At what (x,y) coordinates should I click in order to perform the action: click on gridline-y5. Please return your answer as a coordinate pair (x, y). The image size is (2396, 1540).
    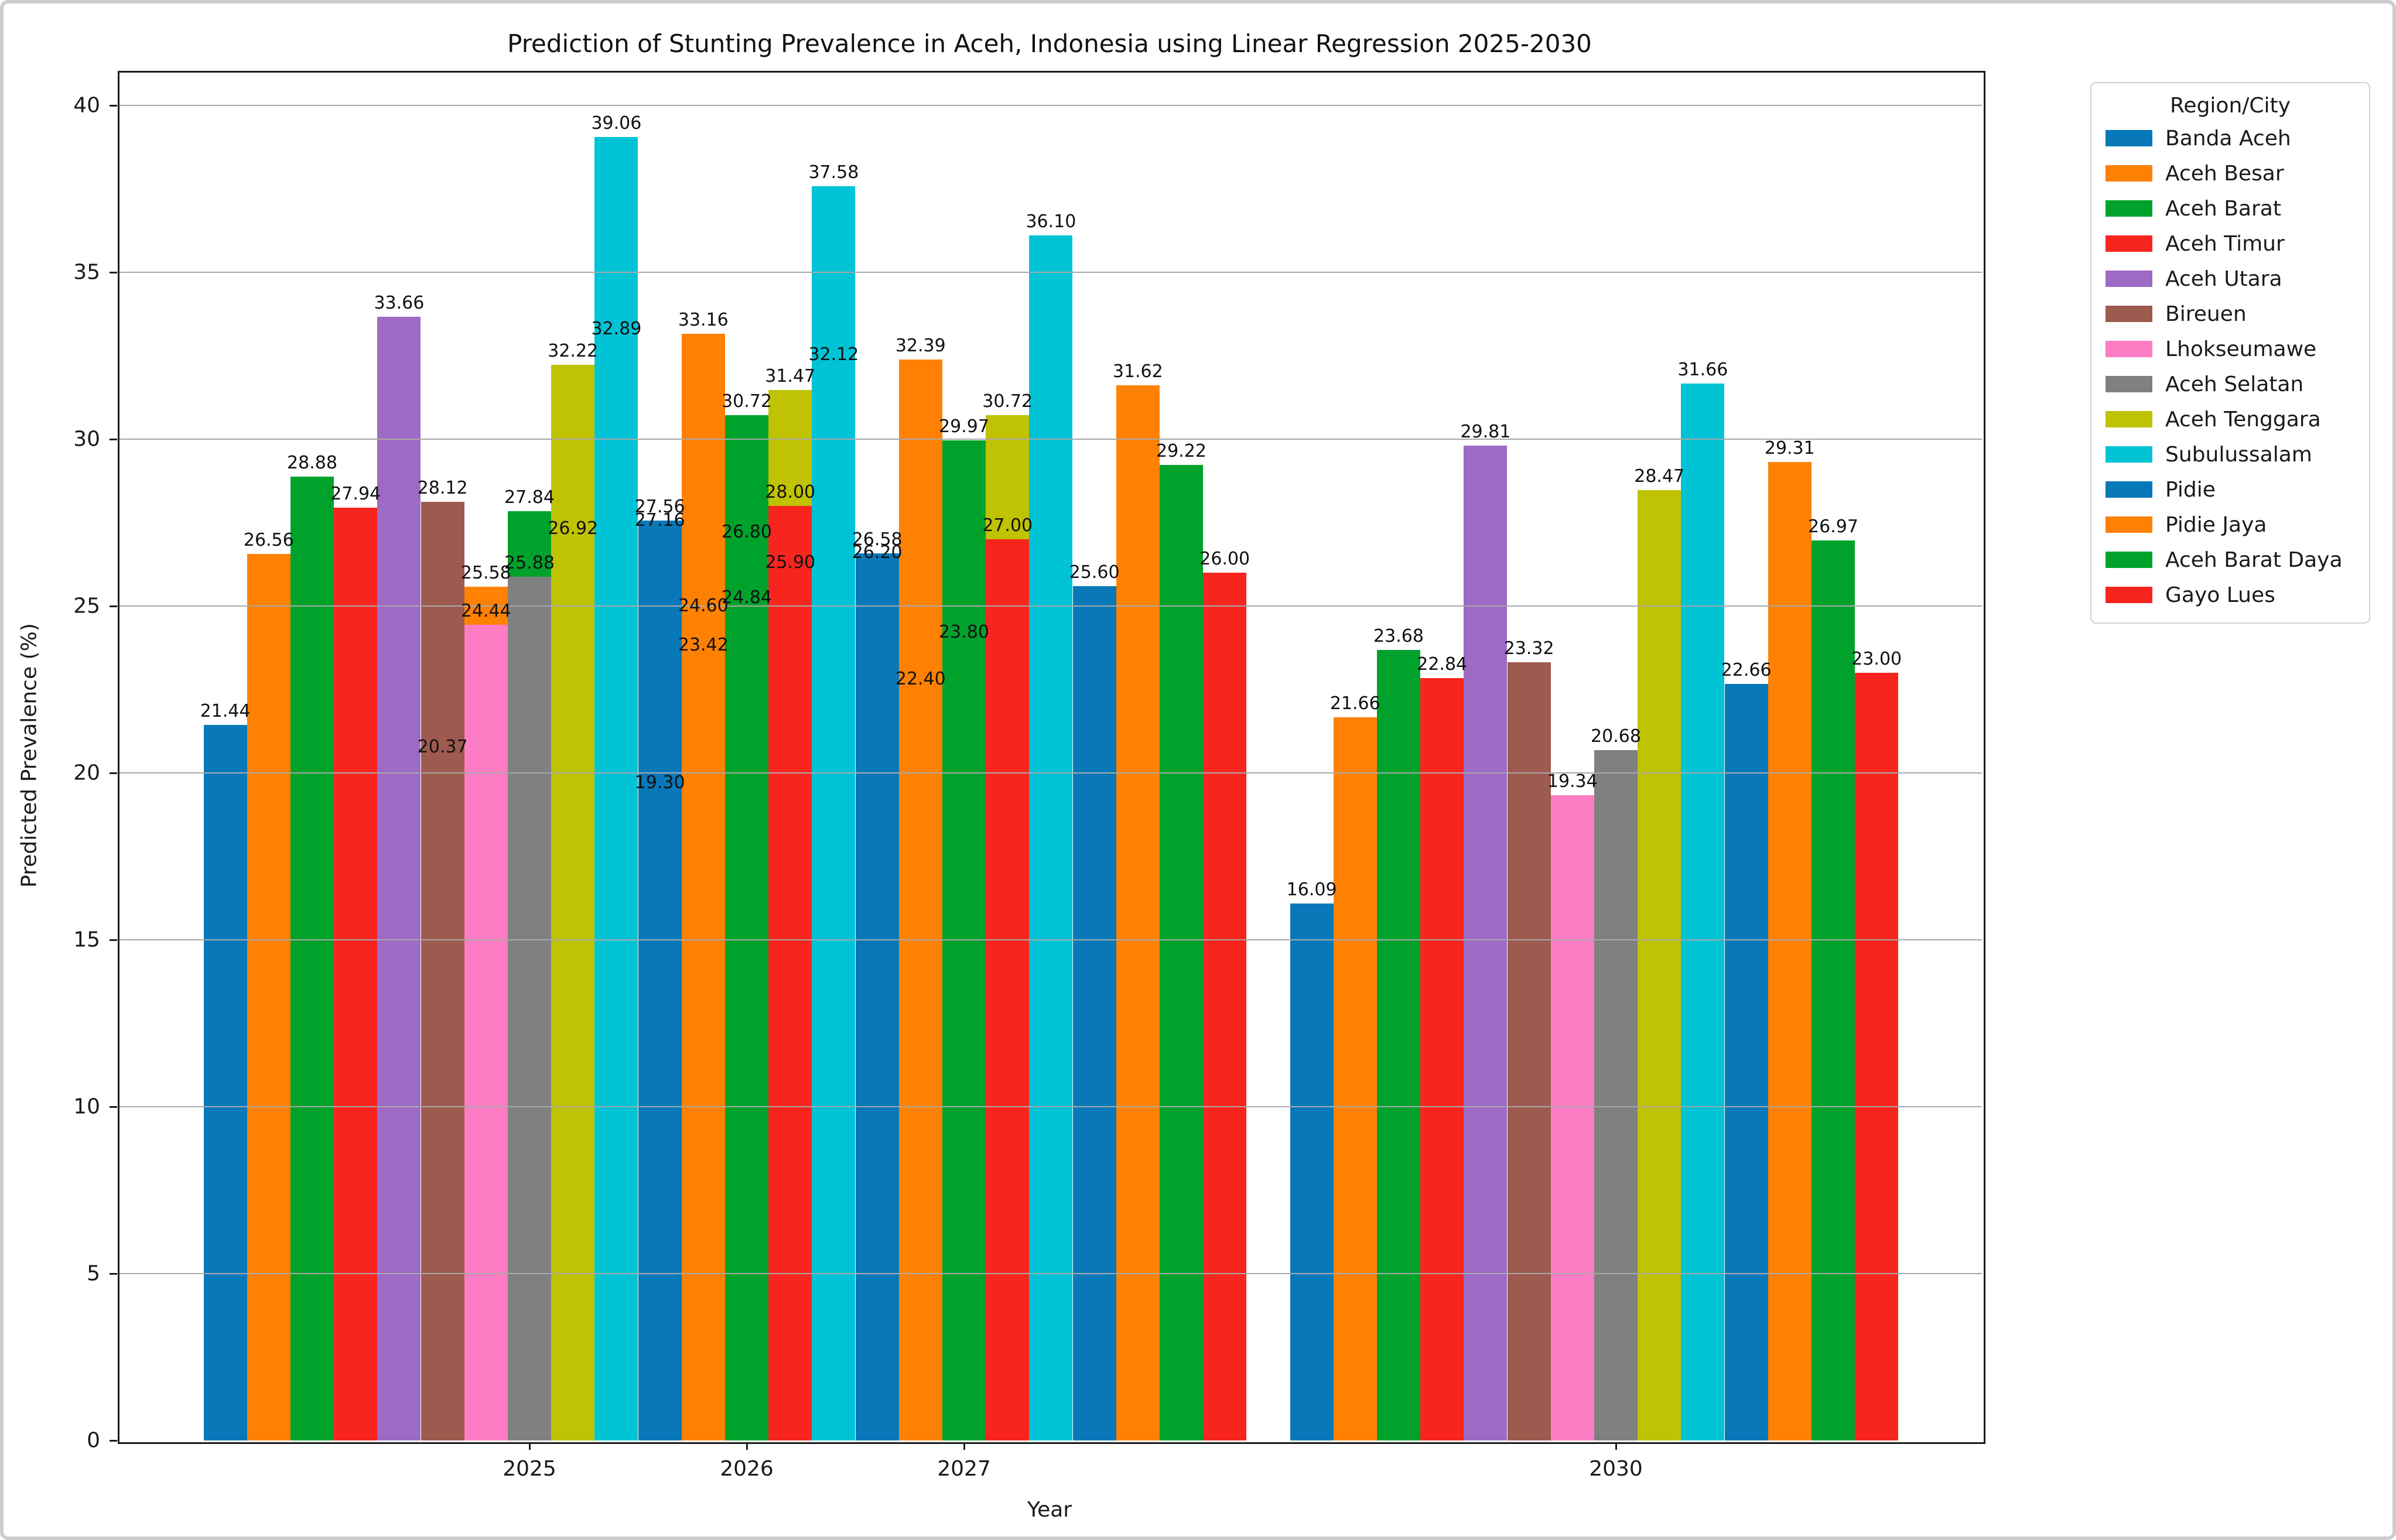
    Looking at the image, I should click on (1050, 1273).